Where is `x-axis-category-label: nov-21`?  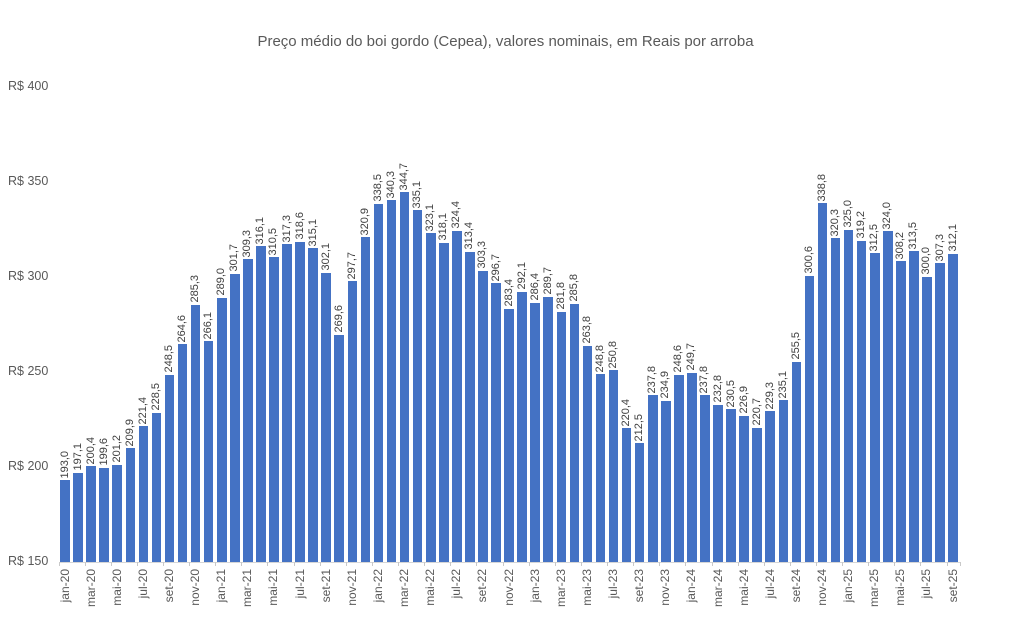 x-axis-category-label: nov-21 is located at coordinates (351, 587).